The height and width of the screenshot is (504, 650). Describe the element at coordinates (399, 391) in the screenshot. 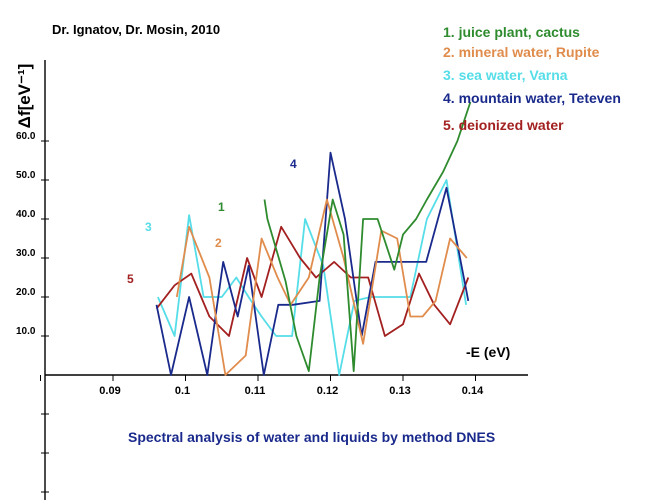

I see `x-tick-label: 0.13` at that location.